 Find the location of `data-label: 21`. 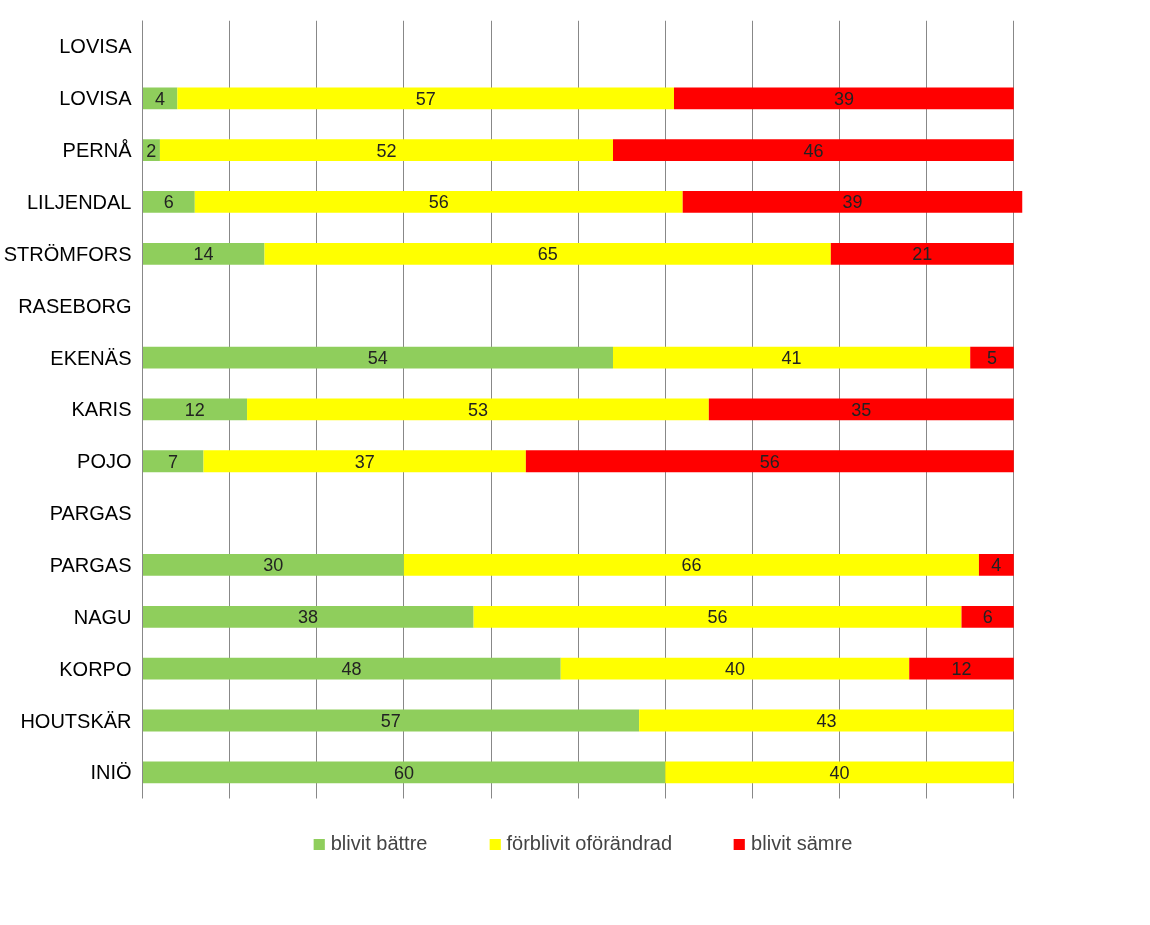

data-label: 21 is located at coordinates (922, 254).